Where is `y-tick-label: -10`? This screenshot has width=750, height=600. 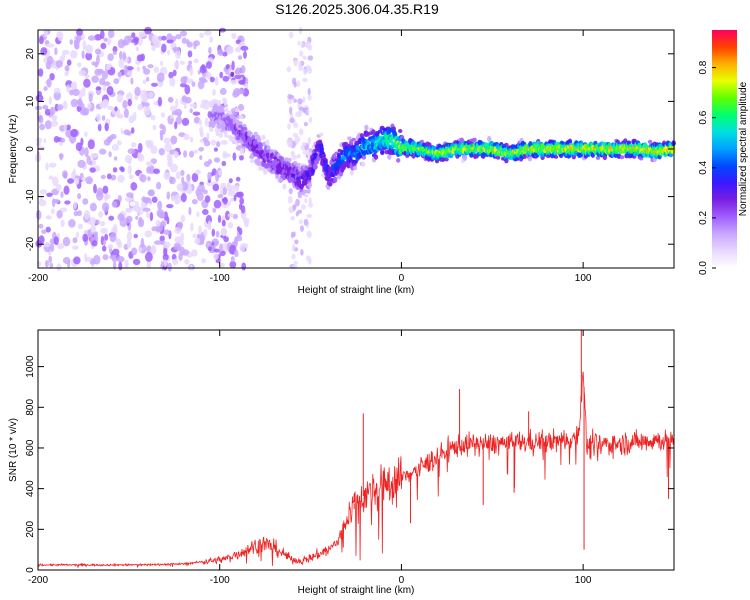
y-tick-label: -10 is located at coordinates (30, 196).